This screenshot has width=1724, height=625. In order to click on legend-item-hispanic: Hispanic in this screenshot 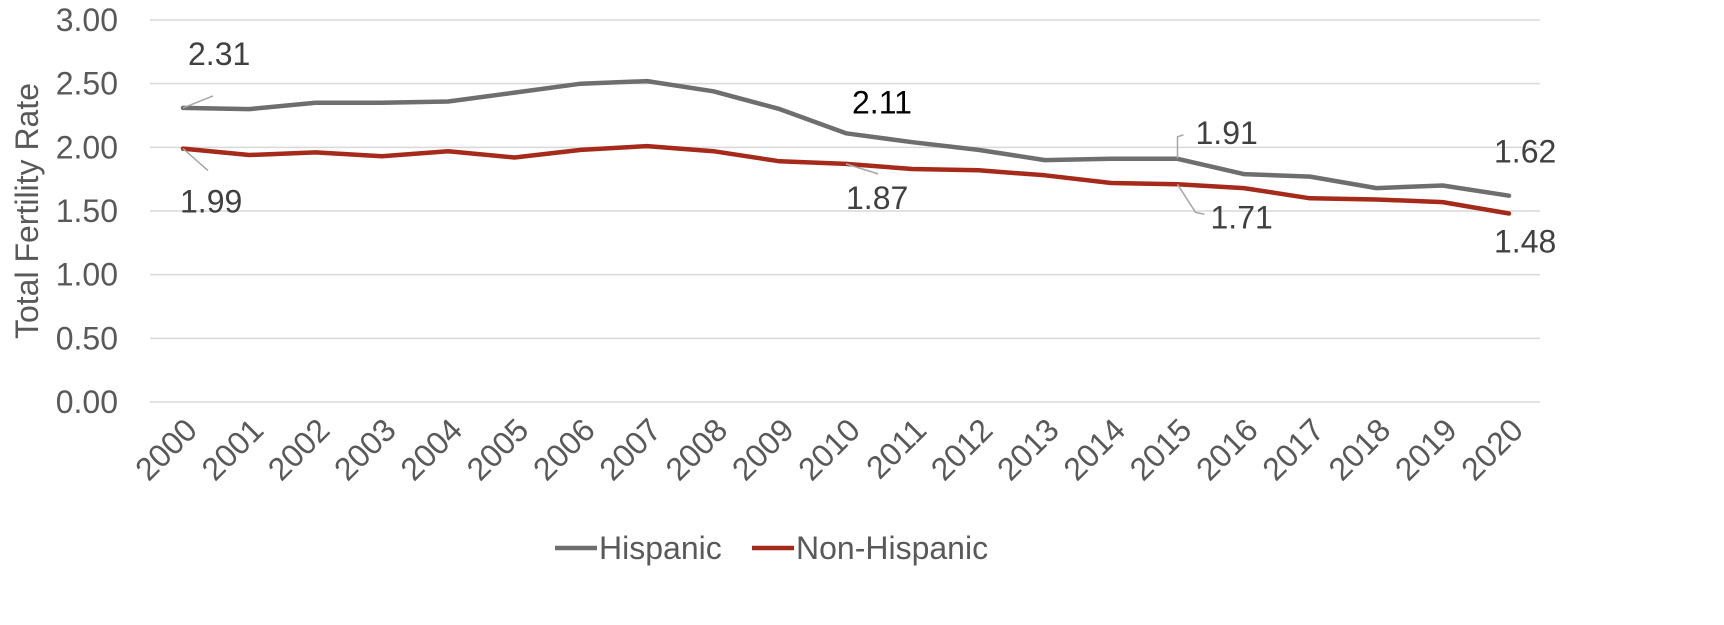, I will do `click(638, 548)`.